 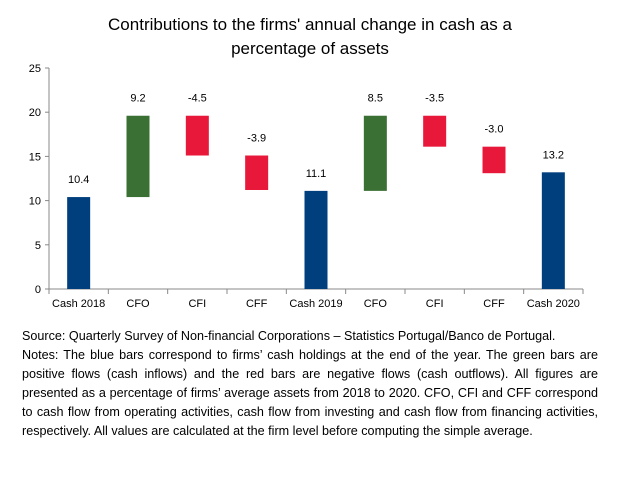 What do you see at coordinates (78, 180) in the screenshot?
I see `data-label: 10.4` at bounding box center [78, 180].